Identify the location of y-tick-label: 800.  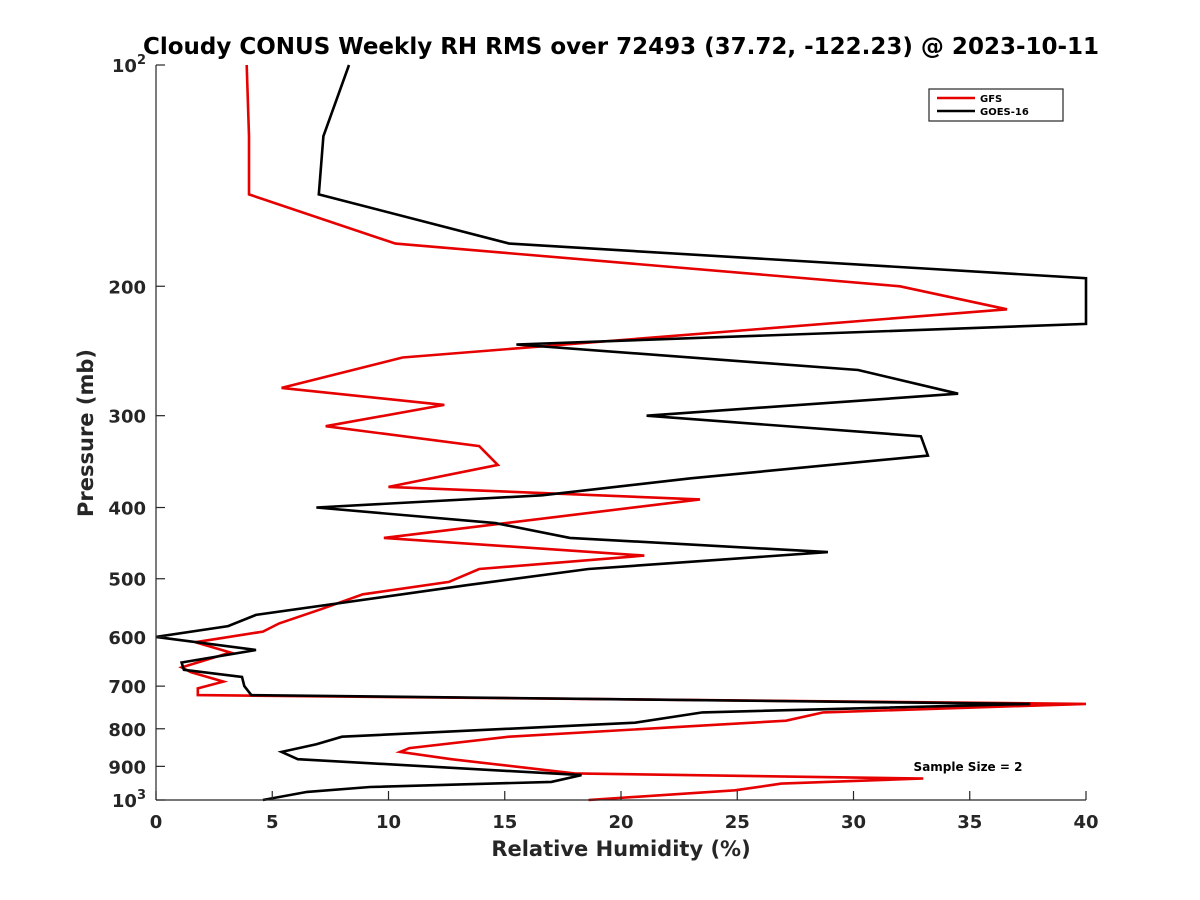
(127, 730).